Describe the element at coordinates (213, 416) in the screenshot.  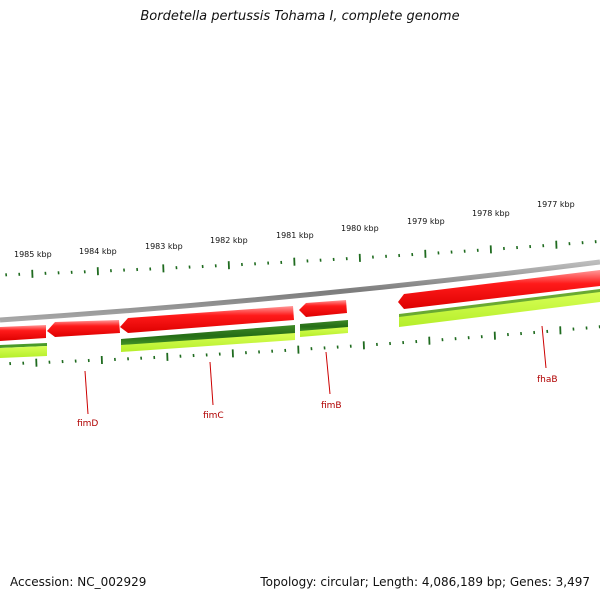
I see `gene-label-fimC: fimC` at that location.